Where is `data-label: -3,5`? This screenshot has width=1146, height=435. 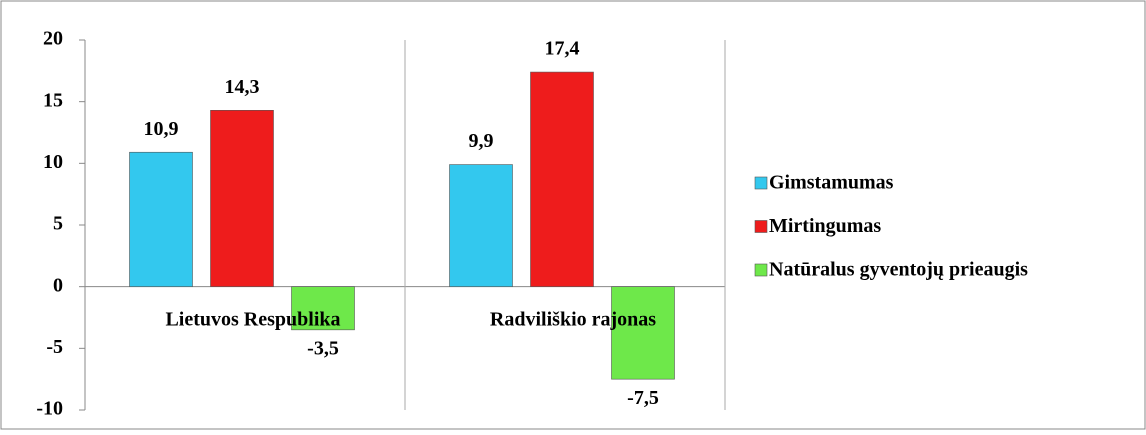 data-label: -3,5 is located at coordinates (323, 348).